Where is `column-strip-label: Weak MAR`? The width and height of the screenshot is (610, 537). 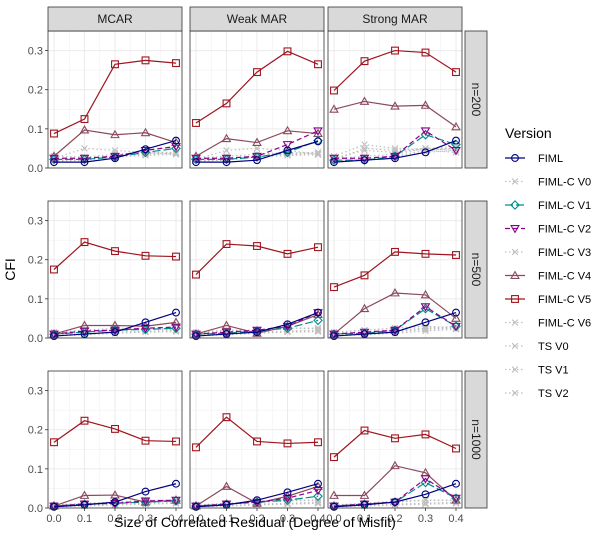 column-strip-label: Weak MAR is located at coordinates (257, 19).